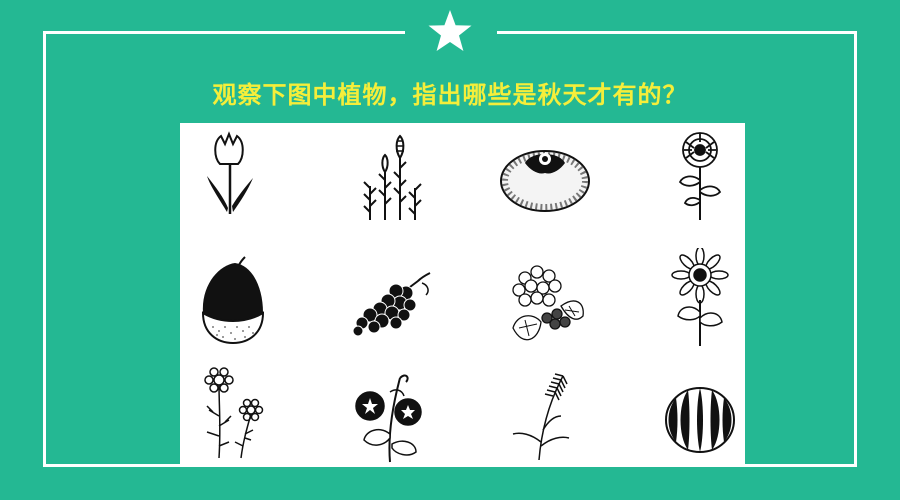 This screenshot has width=900, height=500. I want to click on persimmon-icon, so click(545, 181).